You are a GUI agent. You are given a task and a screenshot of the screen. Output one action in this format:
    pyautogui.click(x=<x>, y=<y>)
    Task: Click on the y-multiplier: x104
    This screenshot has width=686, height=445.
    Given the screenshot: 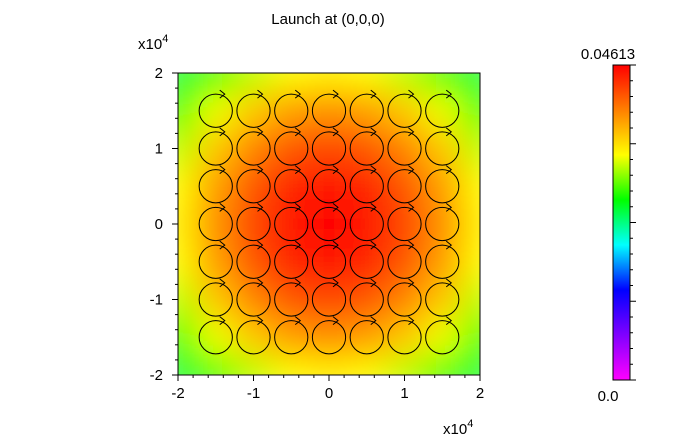 What is the action you would take?
    pyautogui.click(x=153, y=43)
    